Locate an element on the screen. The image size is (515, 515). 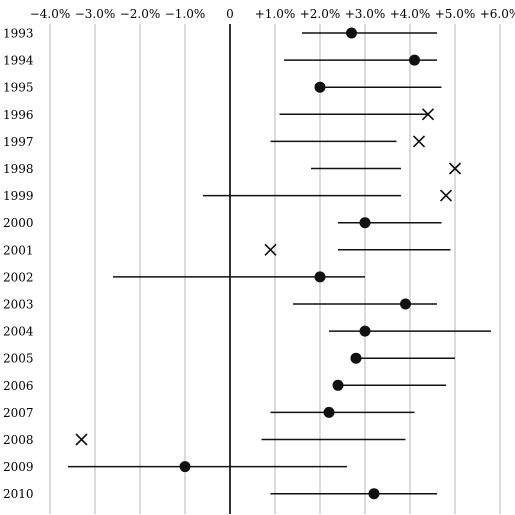
year-label: 2004 is located at coordinates (18, 332).